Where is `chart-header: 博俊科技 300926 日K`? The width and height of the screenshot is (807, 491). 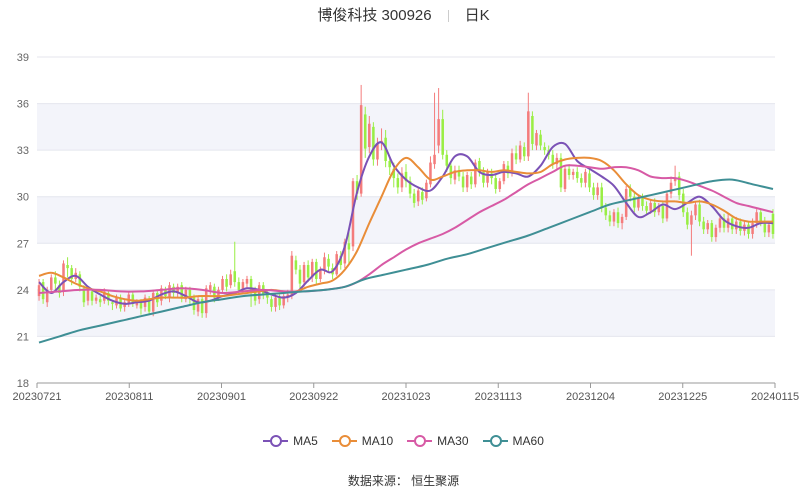 chart-header: 博俊科技 300926 日K is located at coordinates (403, 14).